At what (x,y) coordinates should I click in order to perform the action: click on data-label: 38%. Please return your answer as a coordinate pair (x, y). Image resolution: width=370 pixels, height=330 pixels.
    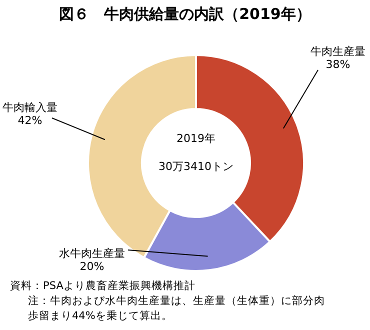
    Looking at the image, I should click on (338, 64).